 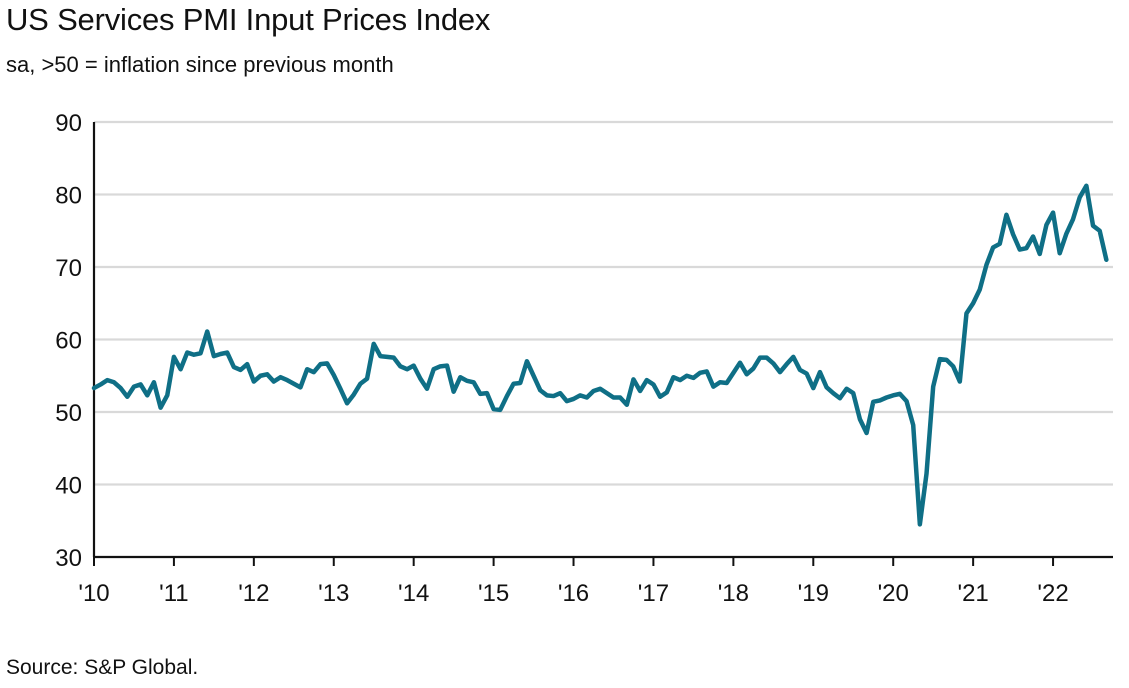 What do you see at coordinates (68, 486) in the screenshot?
I see `y-tick-label: 40` at bounding box center [68, 486].